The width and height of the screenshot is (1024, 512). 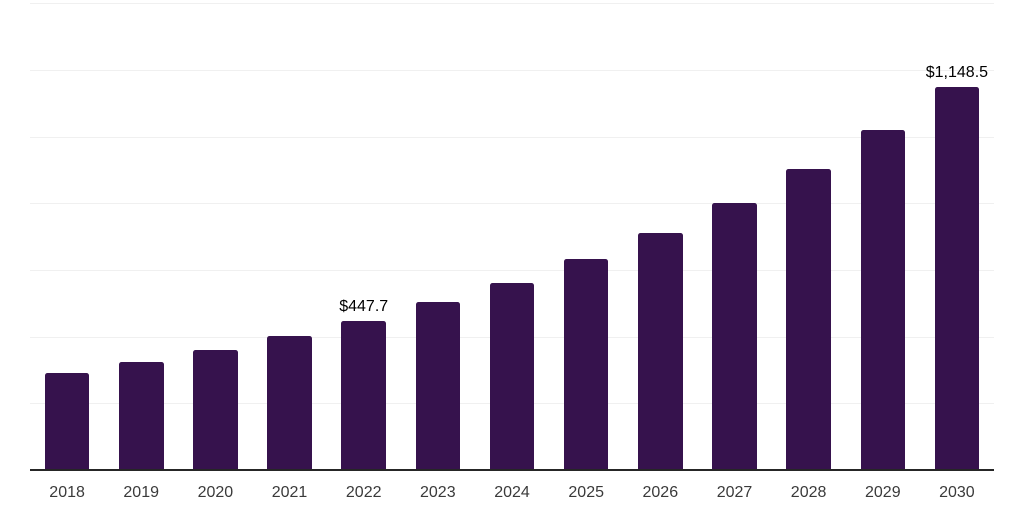 What do you see at coordinates (215, 410) in the screenshot?
I see `bar-2020` at bounding box center [215, 410].